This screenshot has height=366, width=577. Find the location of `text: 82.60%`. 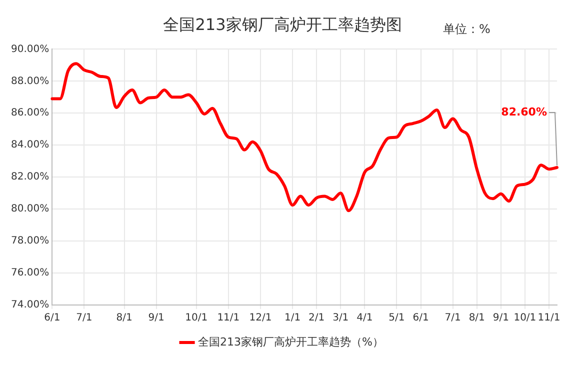

text: 82.60% is located at coordinates (524, 111).